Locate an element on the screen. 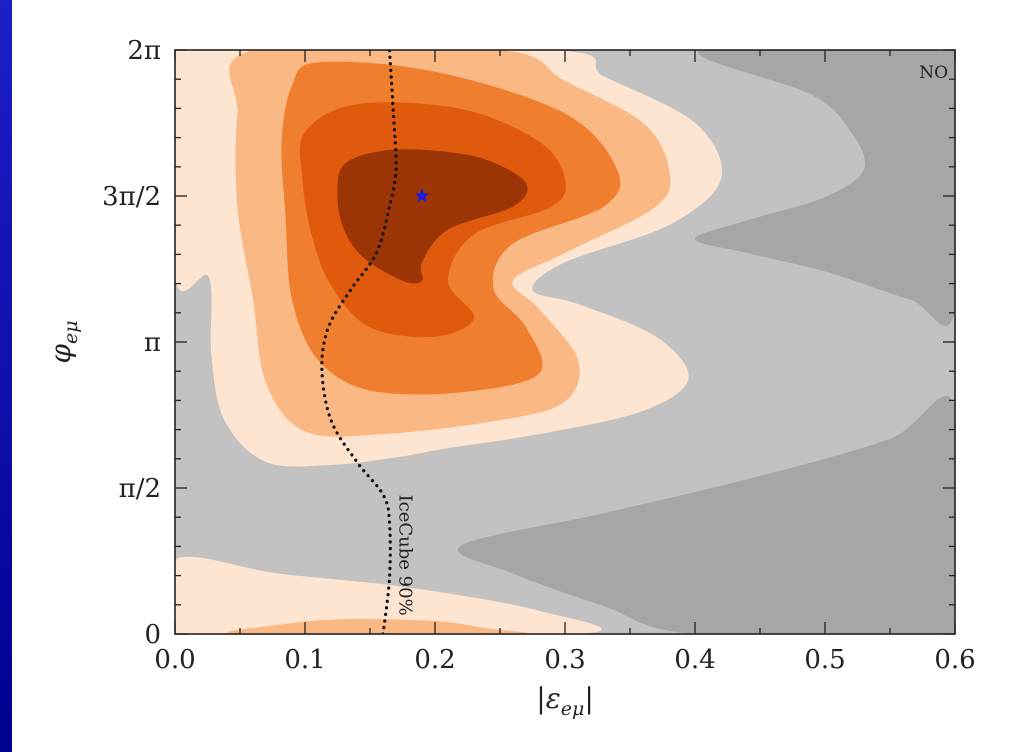  x-axis-label-text: |εeμ| is located at coordinates (565, 701).